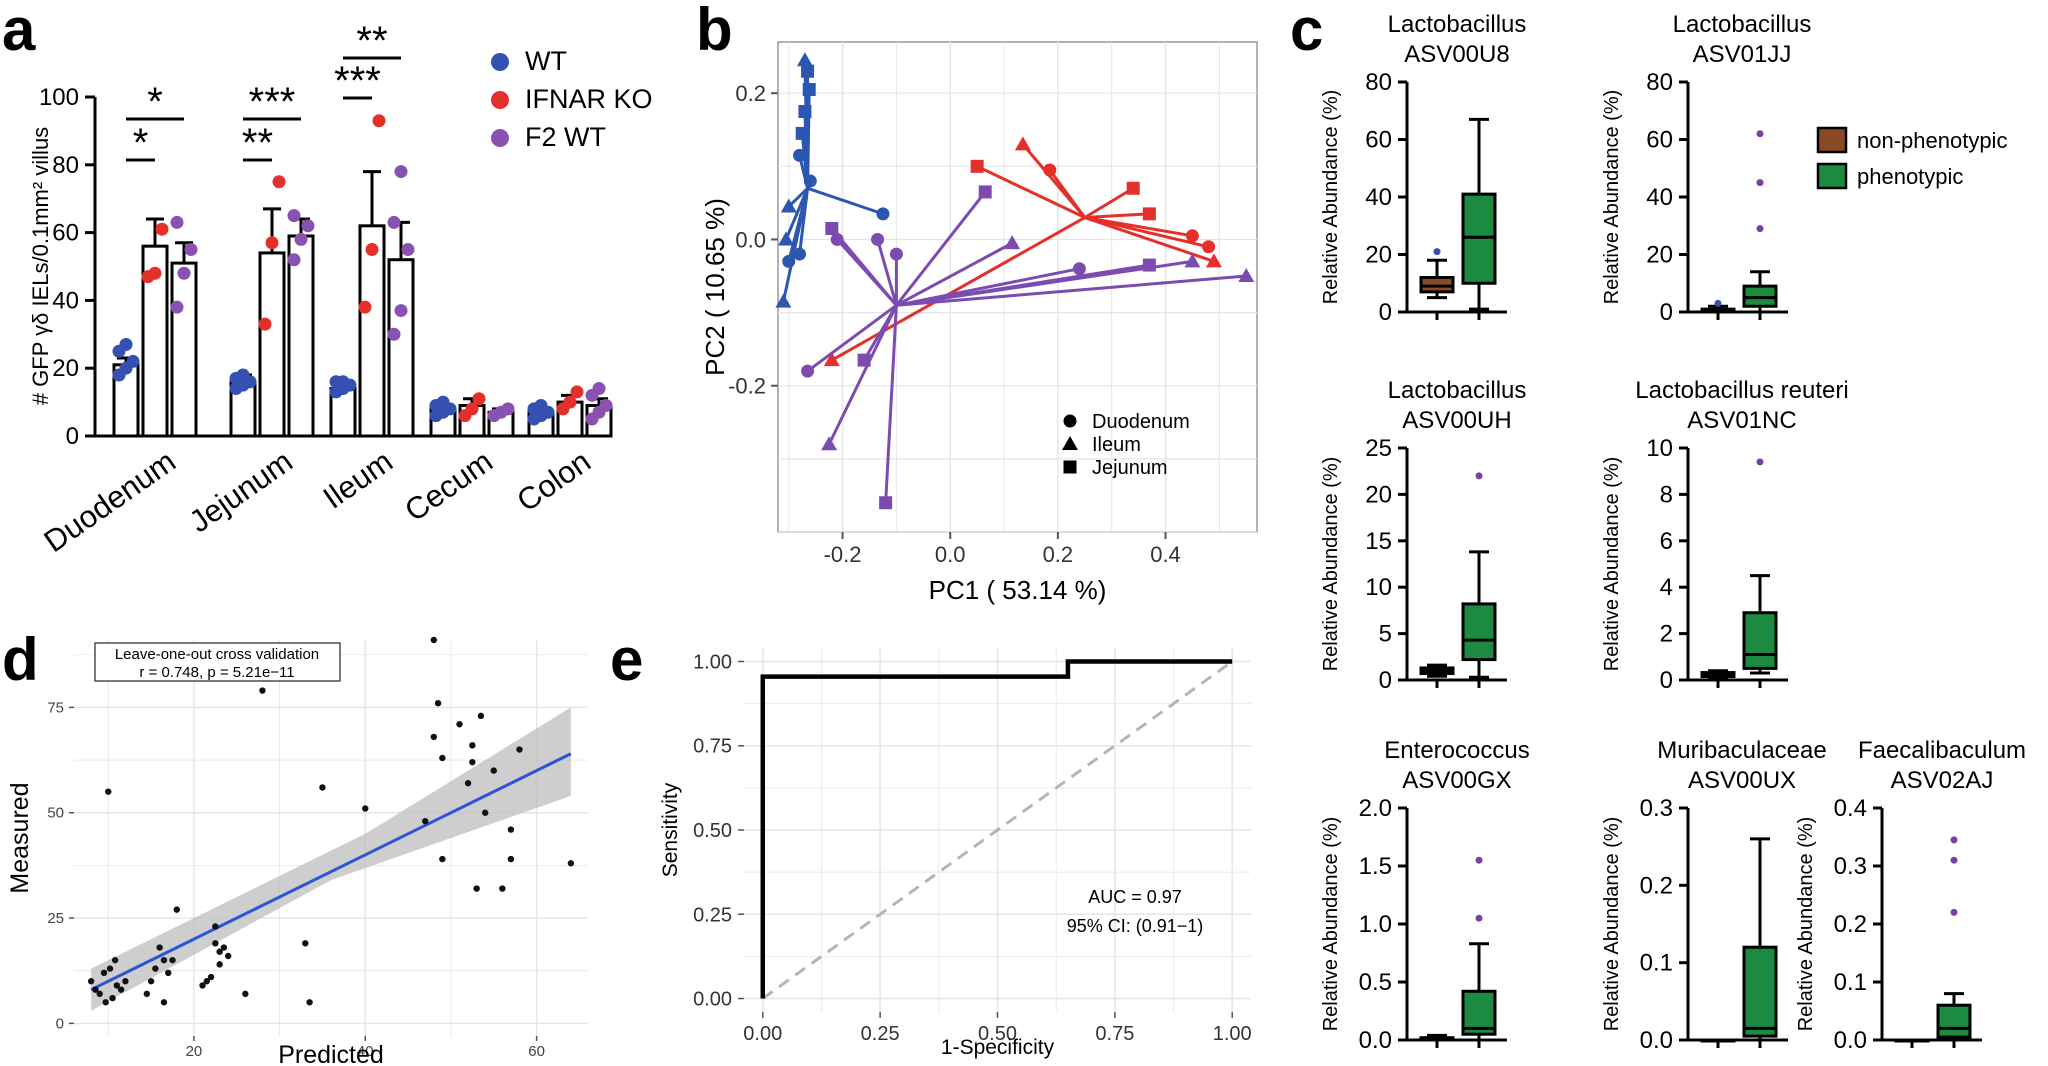 Image resolution: width=2048 pixels, height=1066 pixels. I want to click on b-legend-marker-circle, so click(1070, 421).